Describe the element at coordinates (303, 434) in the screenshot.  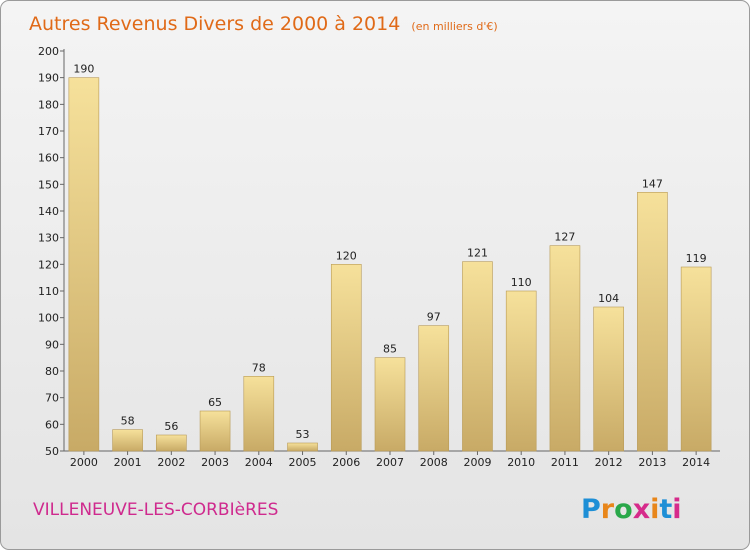
I see `data-label-2005: 53` at that location.